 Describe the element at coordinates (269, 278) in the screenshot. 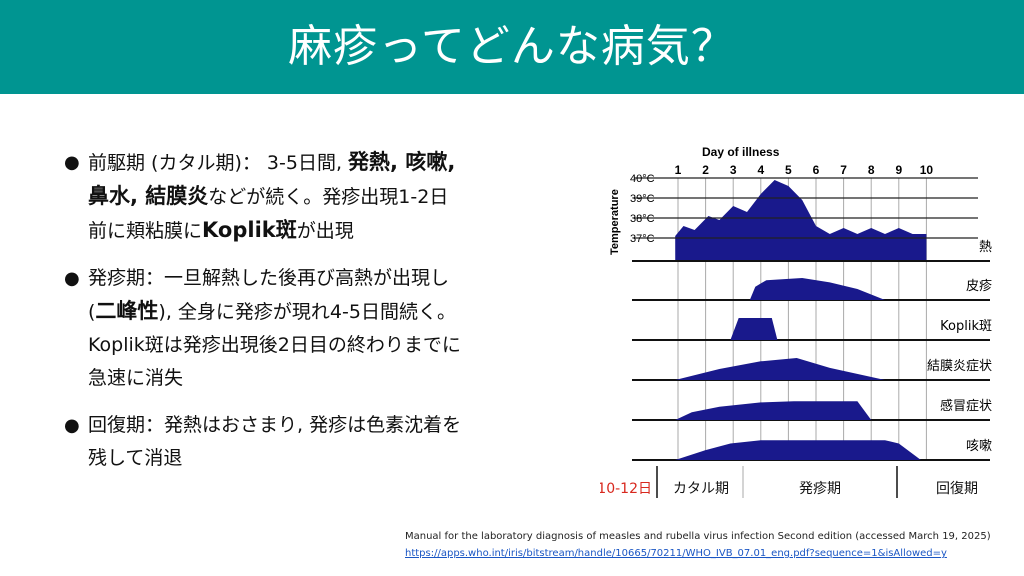

I see `bullet-text: 発疹期：一旦解熱した後再び高熱が出現し` at that location.